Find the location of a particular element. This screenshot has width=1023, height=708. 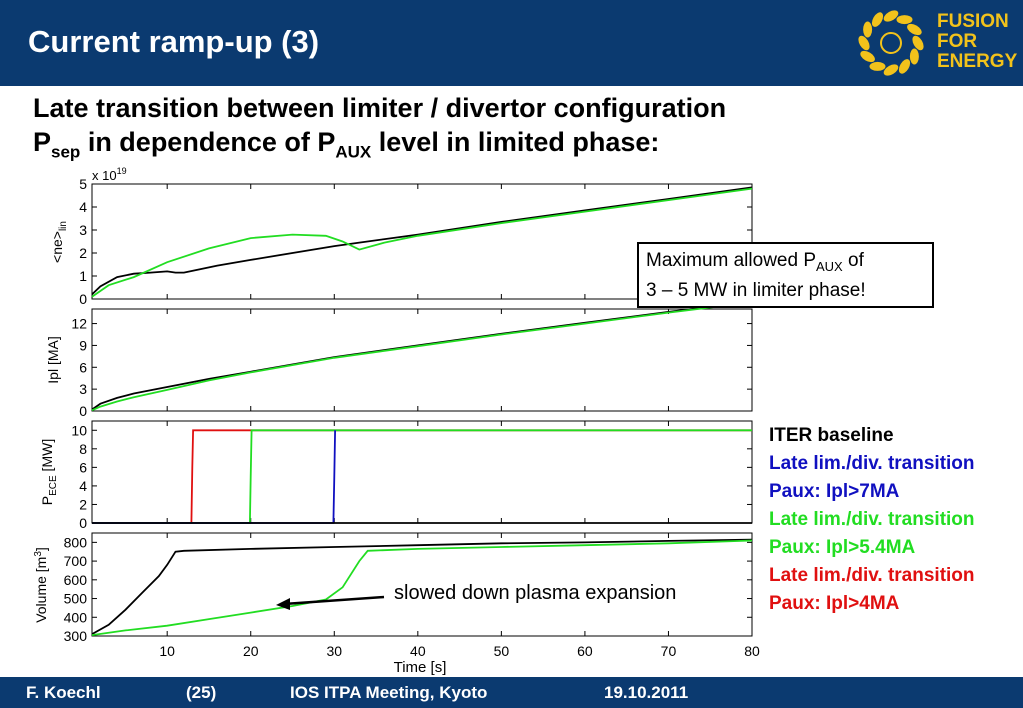

legend-item-6: Paux: Ipl>4MA is located at coordinates (834, 603).